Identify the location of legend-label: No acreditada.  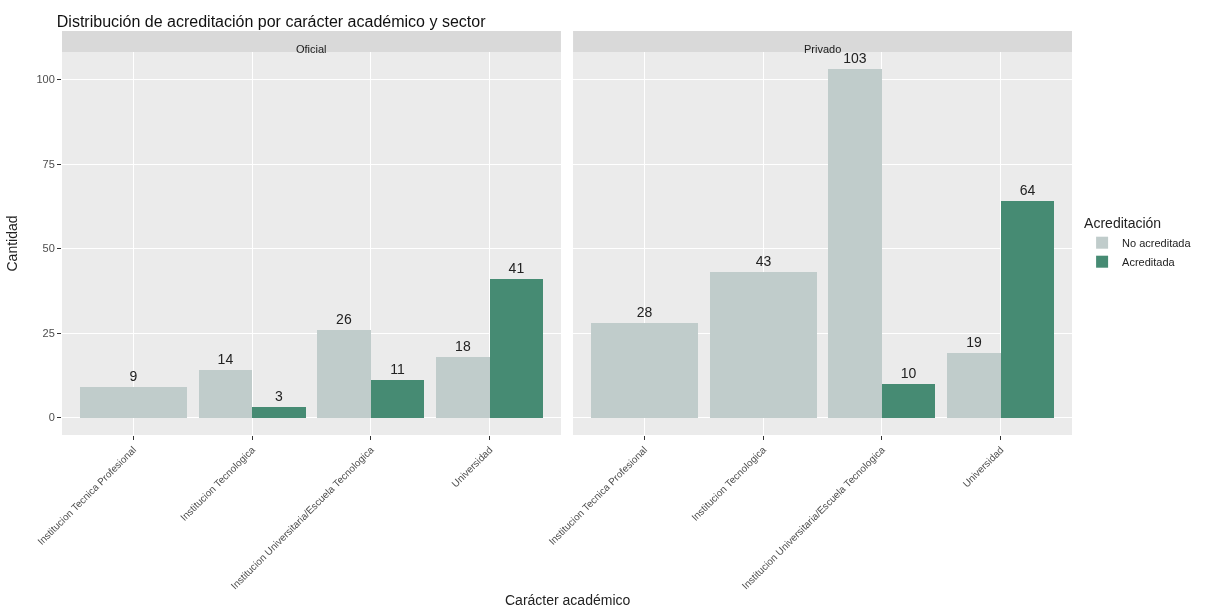
(1157, 242).